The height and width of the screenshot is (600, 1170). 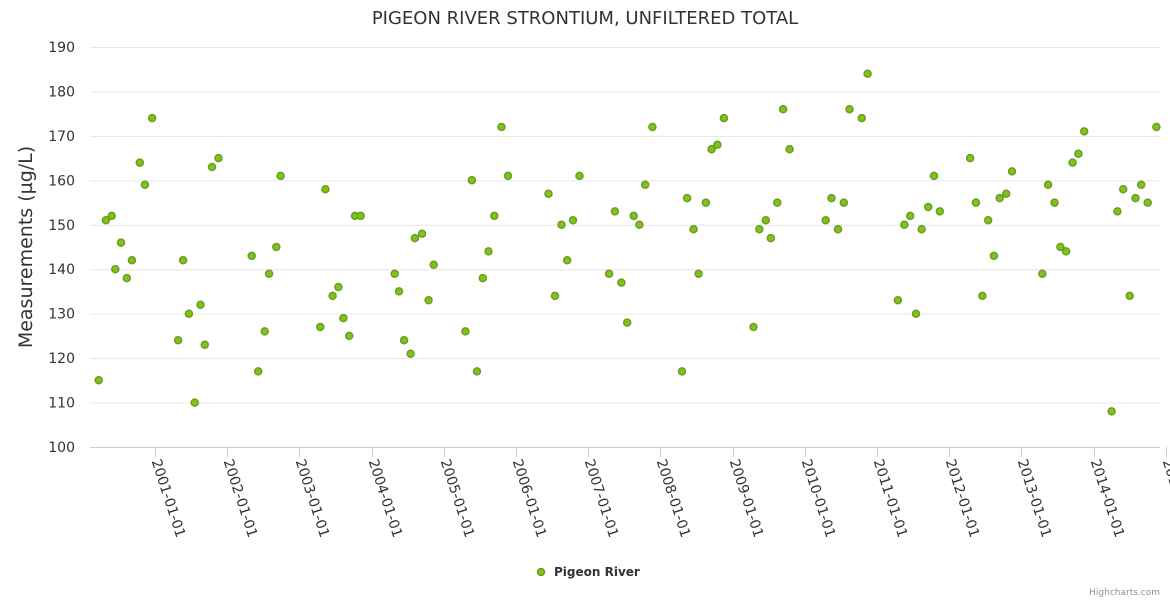 What do you see at coordinates (597, 572) in the screenshot?
I see `legend-item-pigeon-river: Pigeon River` at bounding box center [597, 572].